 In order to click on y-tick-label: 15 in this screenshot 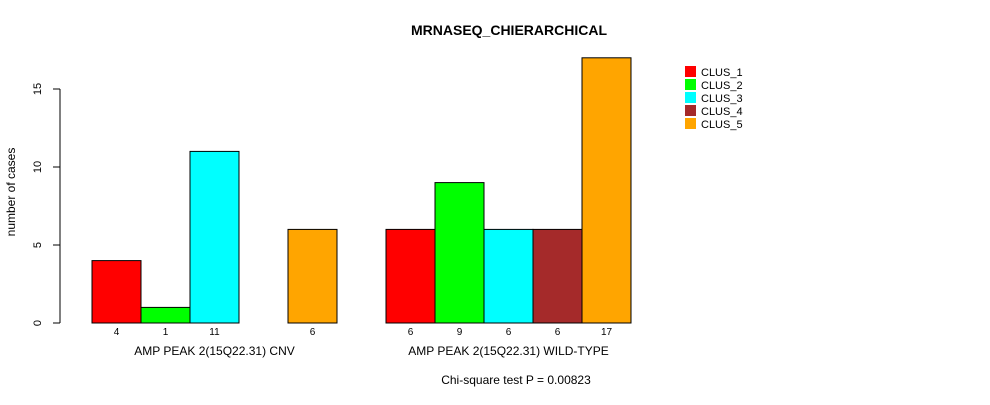, I will do `click(38, 89)`.